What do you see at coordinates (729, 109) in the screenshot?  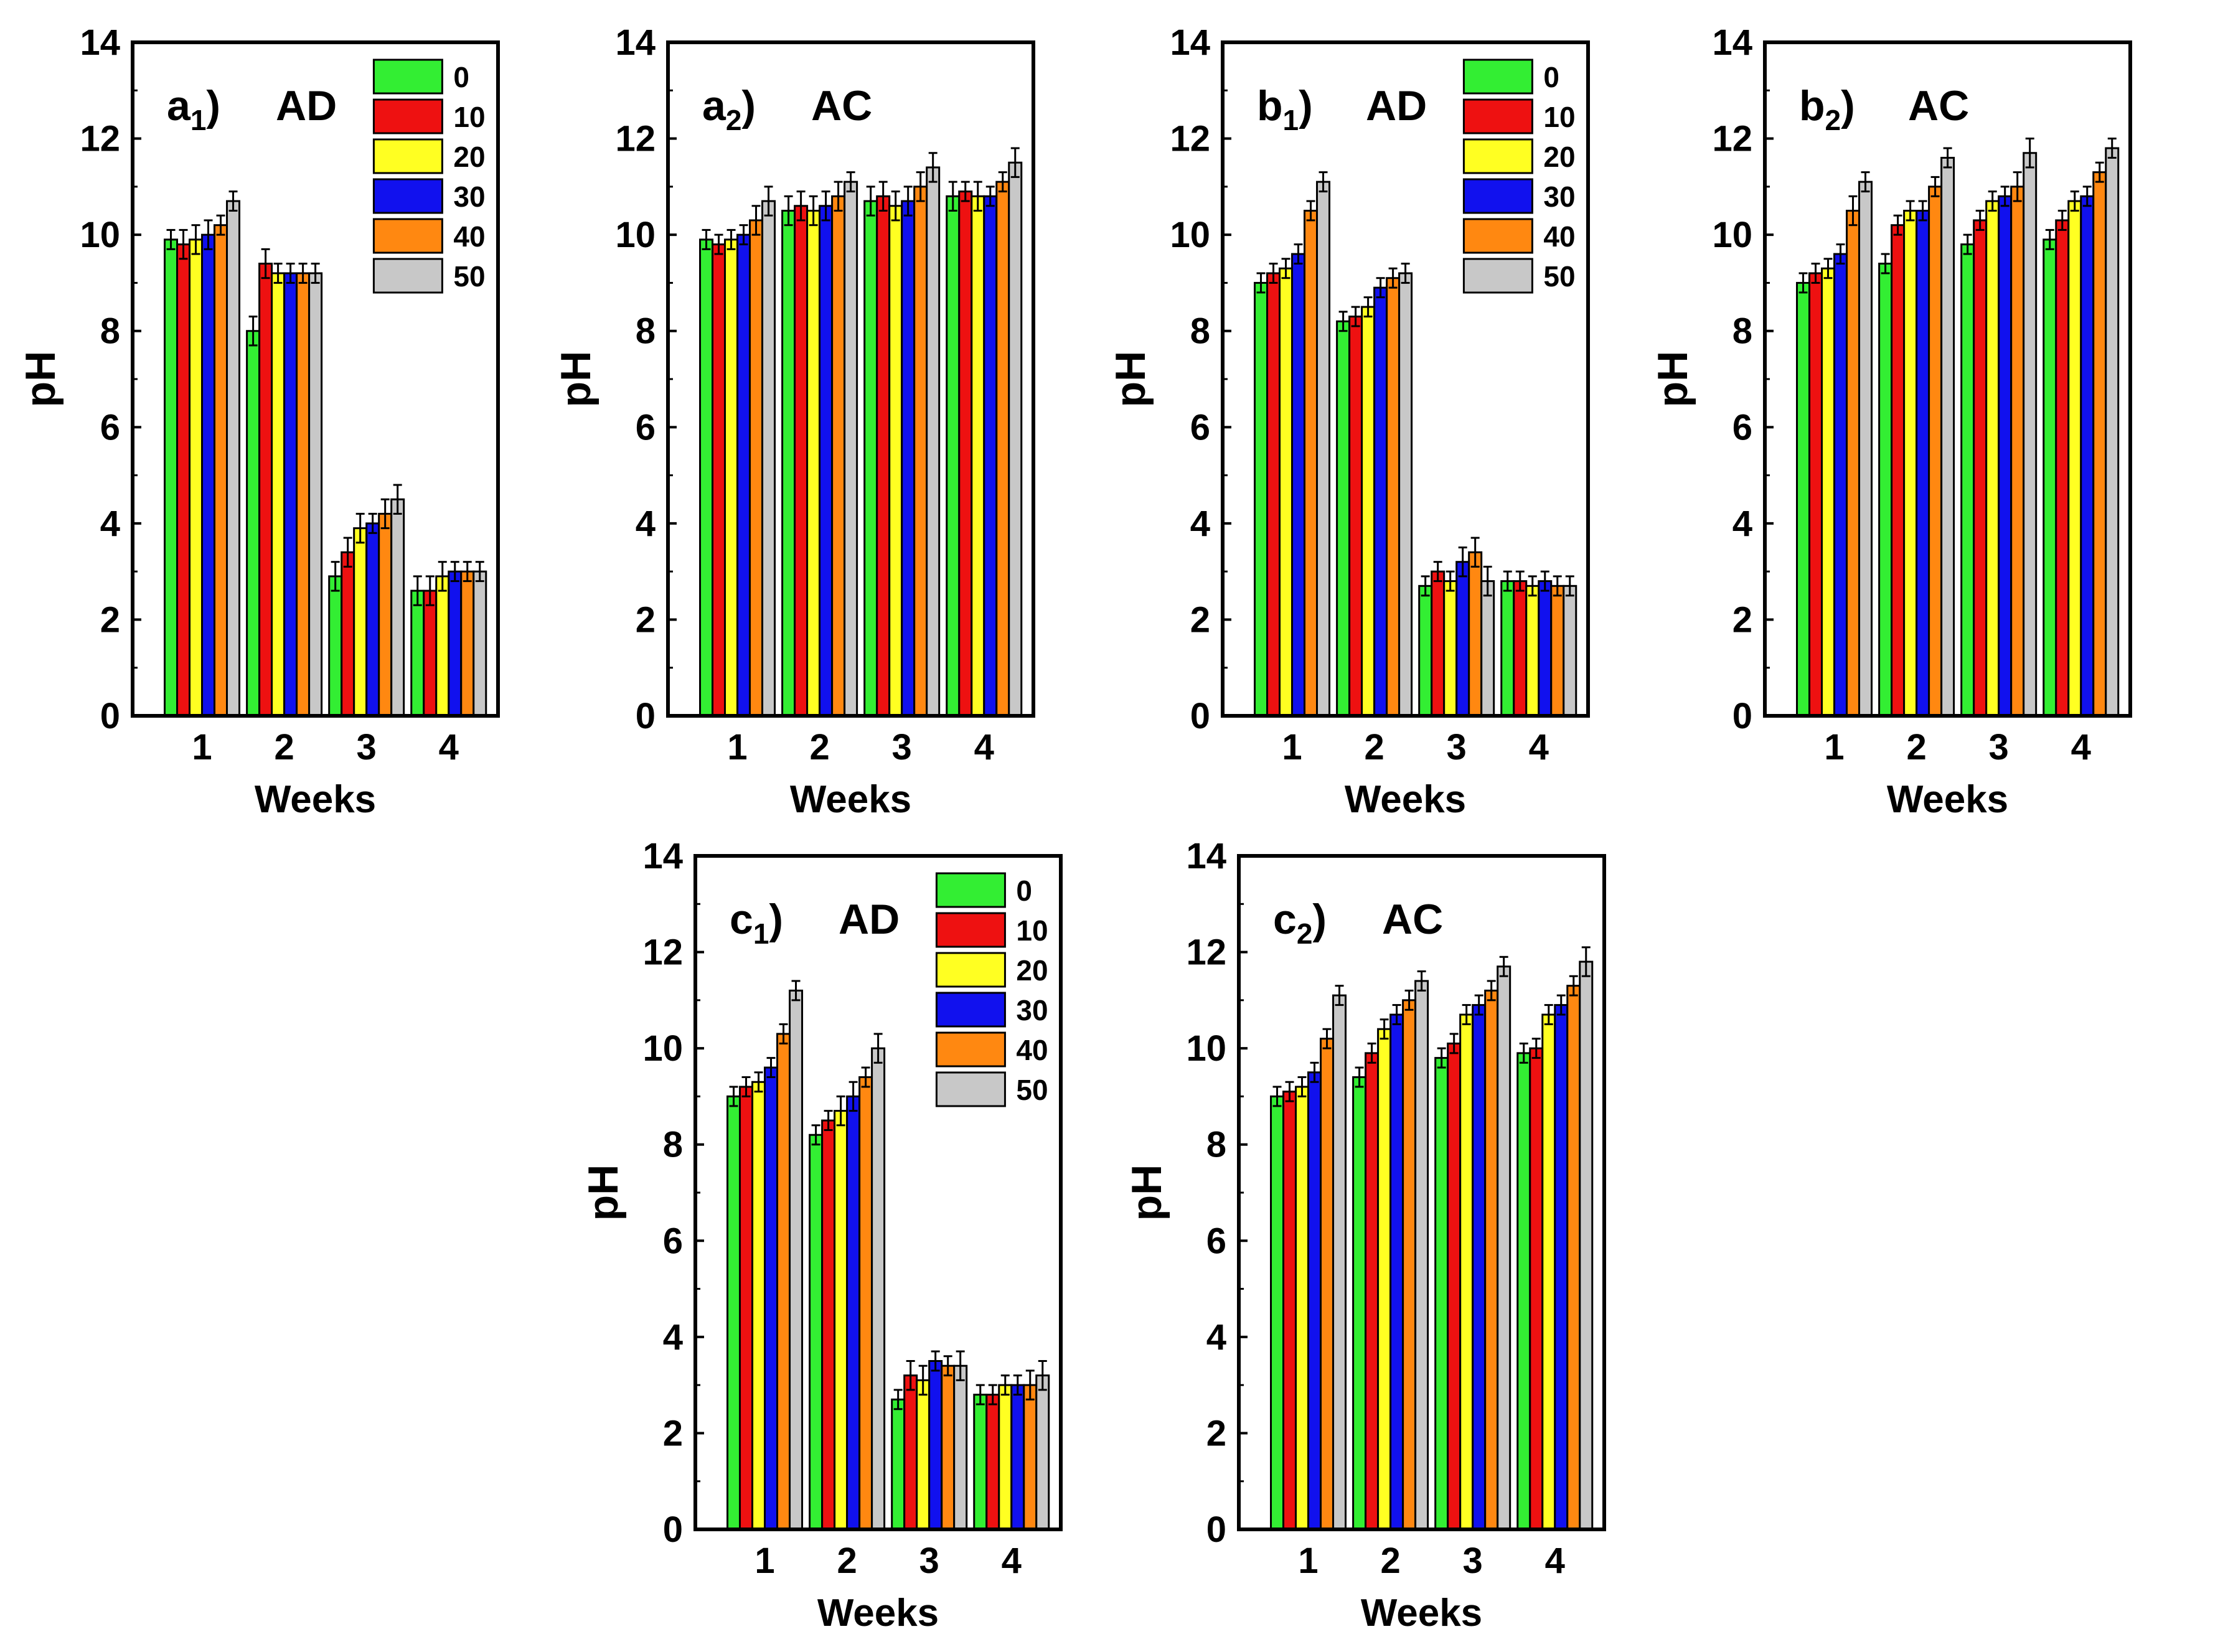 I see `panel-label: a2)` at bounding box center [729, 109].